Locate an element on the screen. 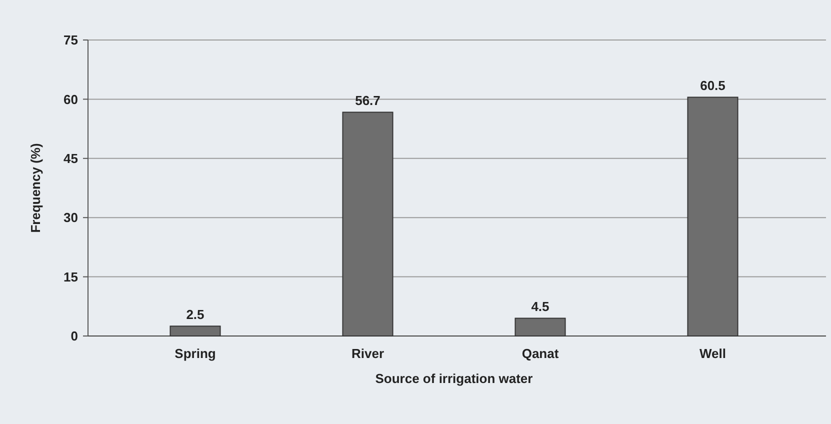 This screenshot has width=831, height=424. y-tick-label: 30 is located at coordinates (71, 218).